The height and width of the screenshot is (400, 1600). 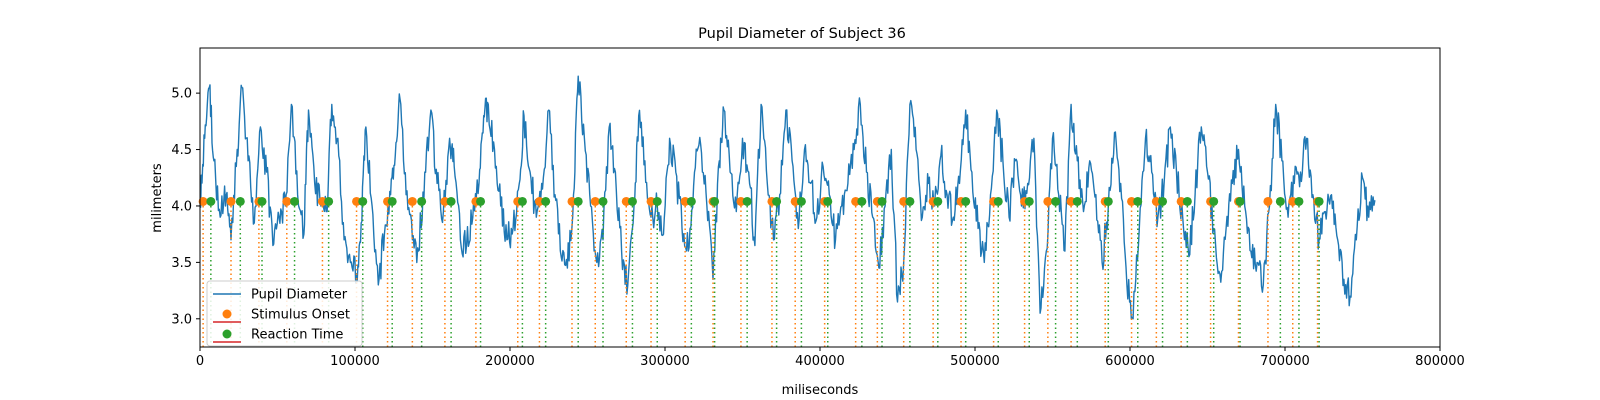 What do you see at coordinates (299, 295) in the screenshot?
I see `legend-pupil-label: Pupil Diameter` at bounding box center [299, 295].